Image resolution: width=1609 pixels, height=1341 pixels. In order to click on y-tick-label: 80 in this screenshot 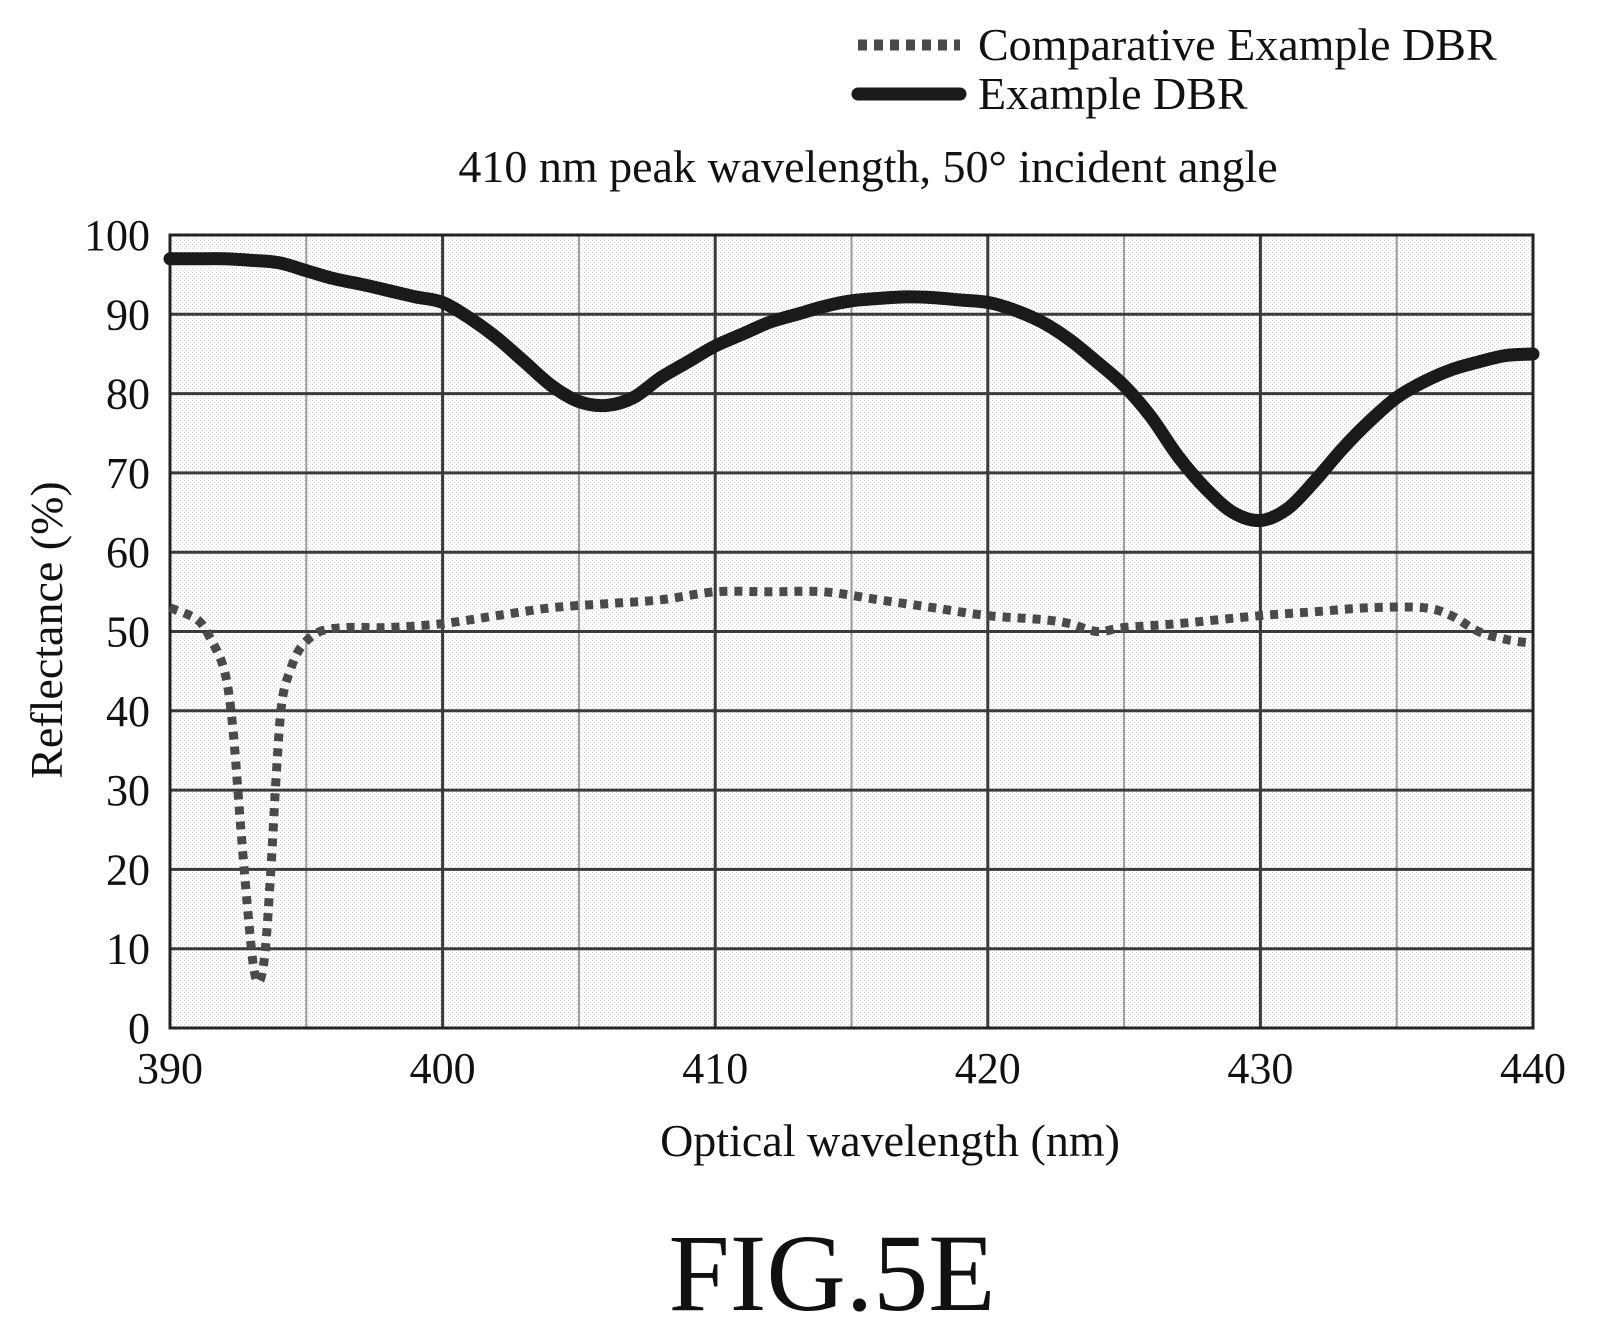, I will do `click(128, 394)`.